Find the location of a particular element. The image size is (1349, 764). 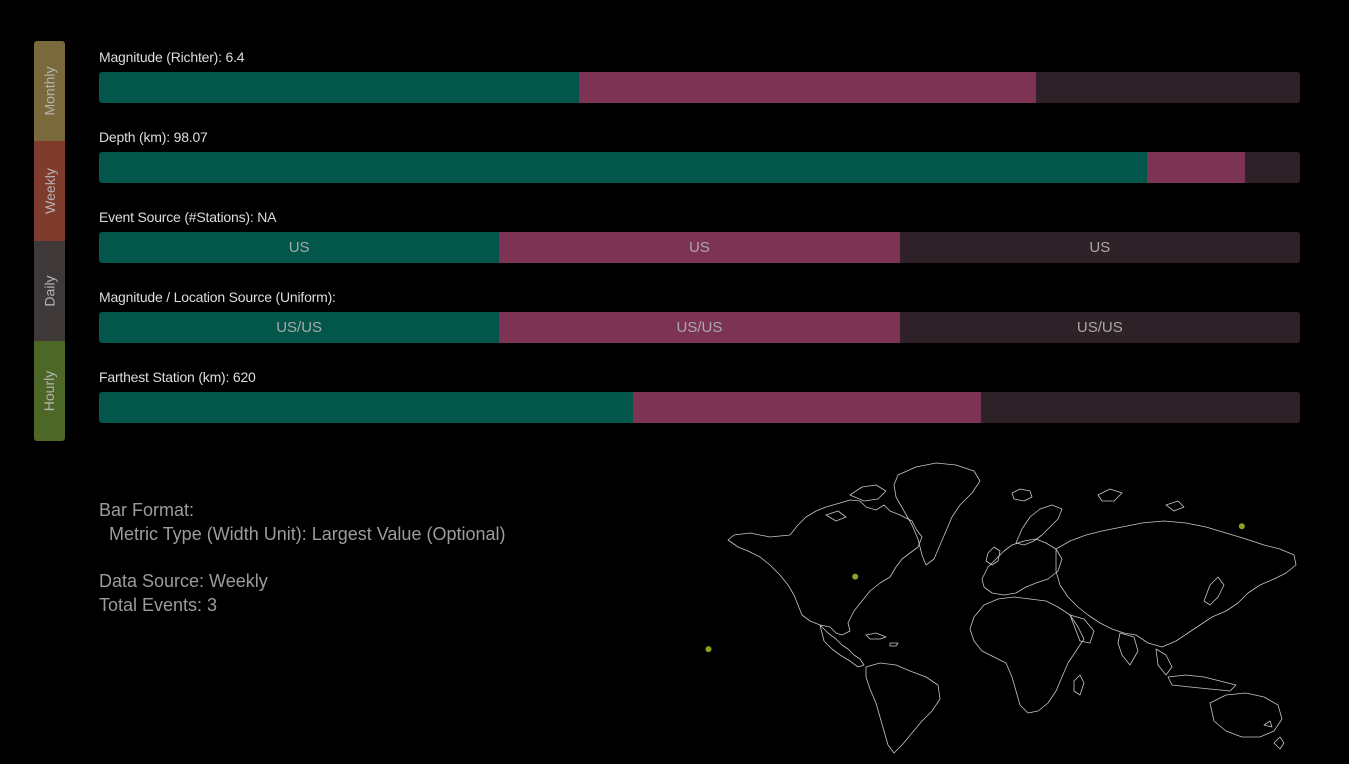

bar-format-title: Bar Format: is located at coordinates (147, 510).